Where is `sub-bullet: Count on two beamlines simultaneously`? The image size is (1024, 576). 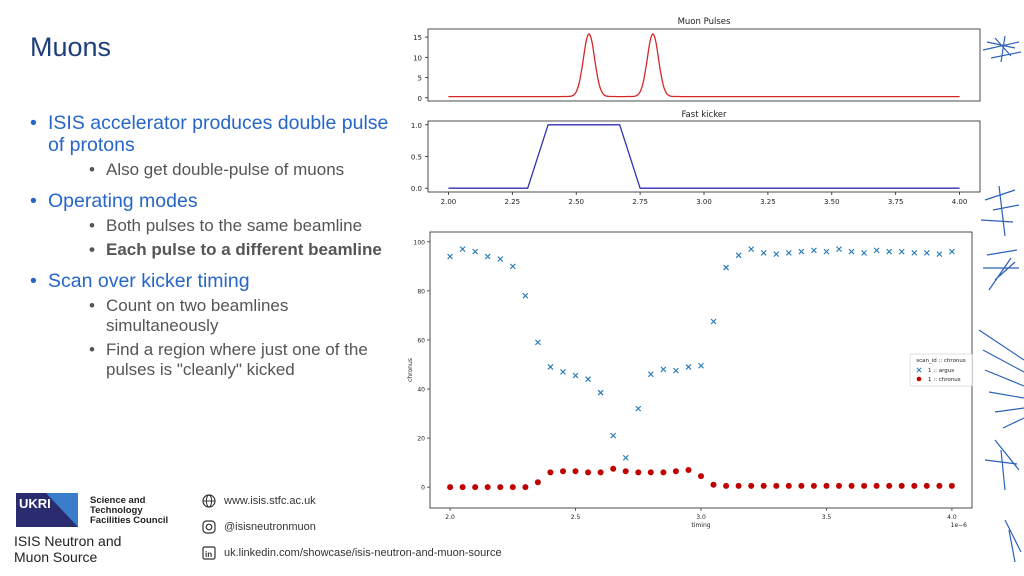 sub-bullet: Count on two beamlines simultaneously is located at coordinates (219, 316).